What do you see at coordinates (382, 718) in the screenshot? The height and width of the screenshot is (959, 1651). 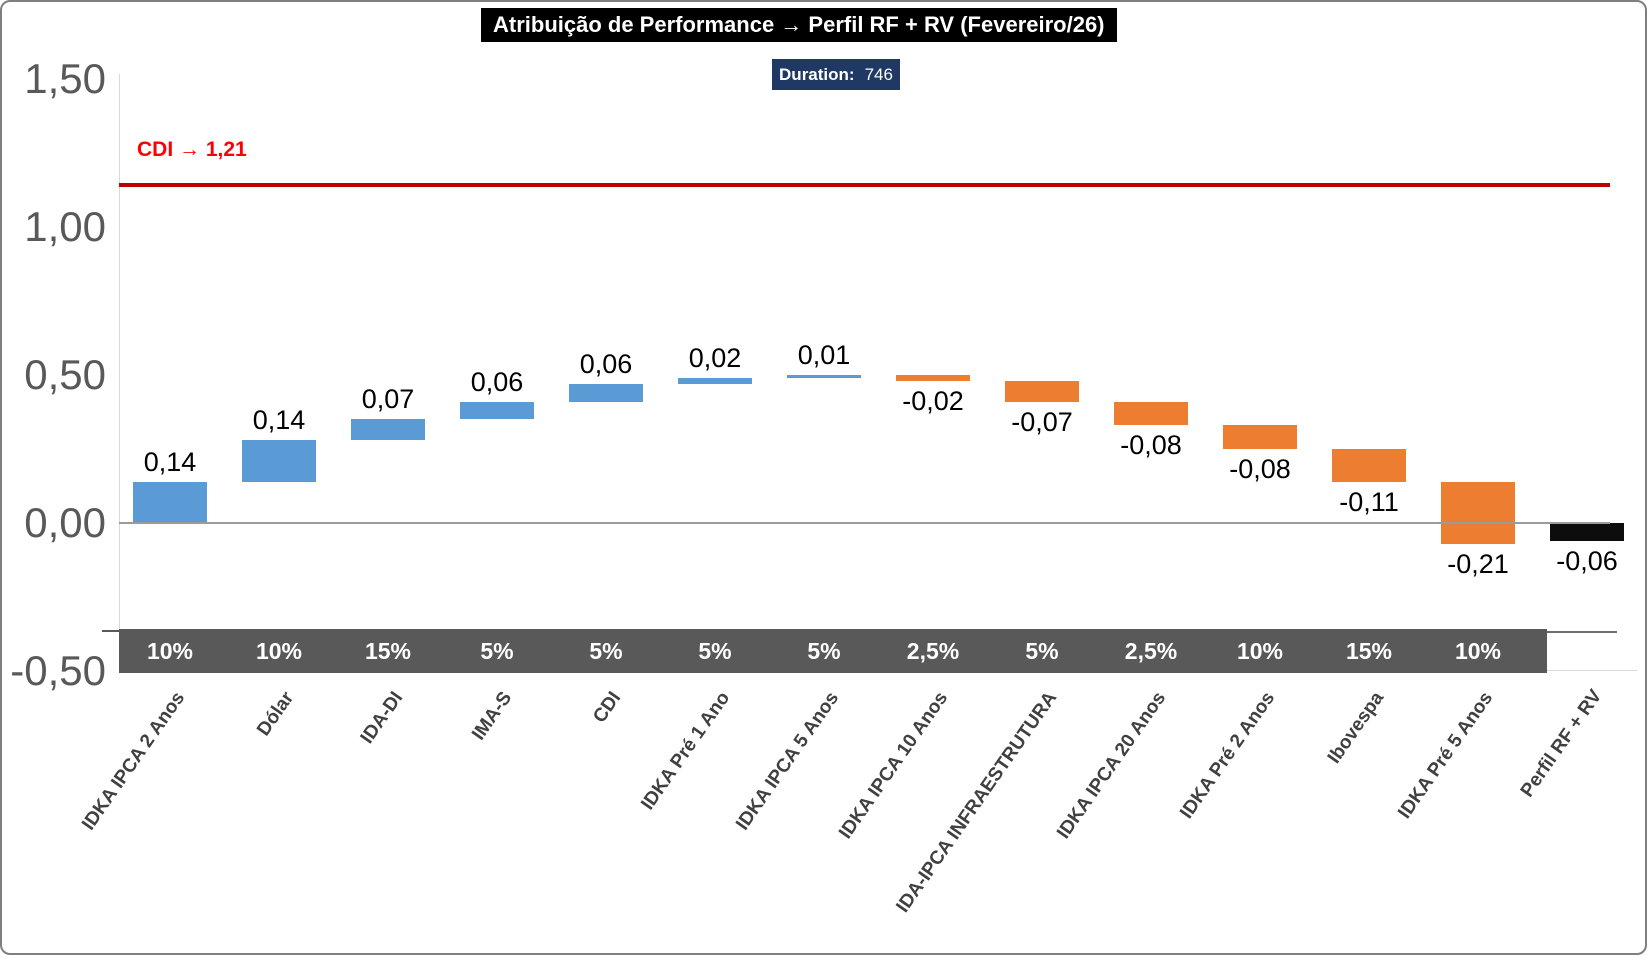 I see `category-label: IDA-DI` at bounding box center [382, 718].